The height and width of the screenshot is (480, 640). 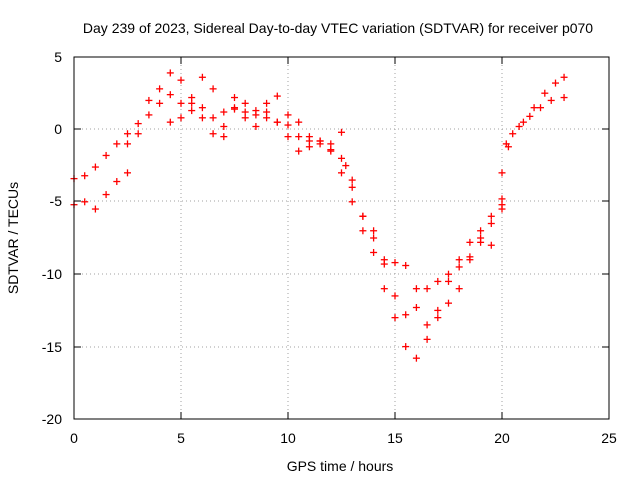 I want to click on x-tick-labels: 0 5 10 15 20 25, so click(x=343, y=438).